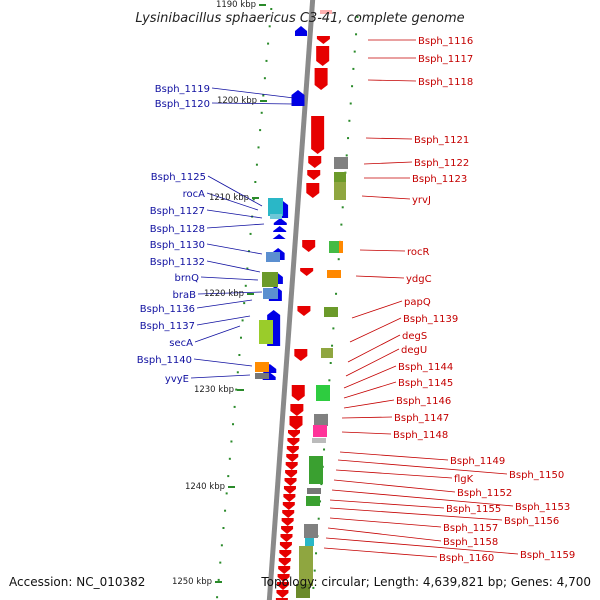 This screenshot has width=600, height=600. I want to click on gene-label: Bsph_1139, so click(430, 319).